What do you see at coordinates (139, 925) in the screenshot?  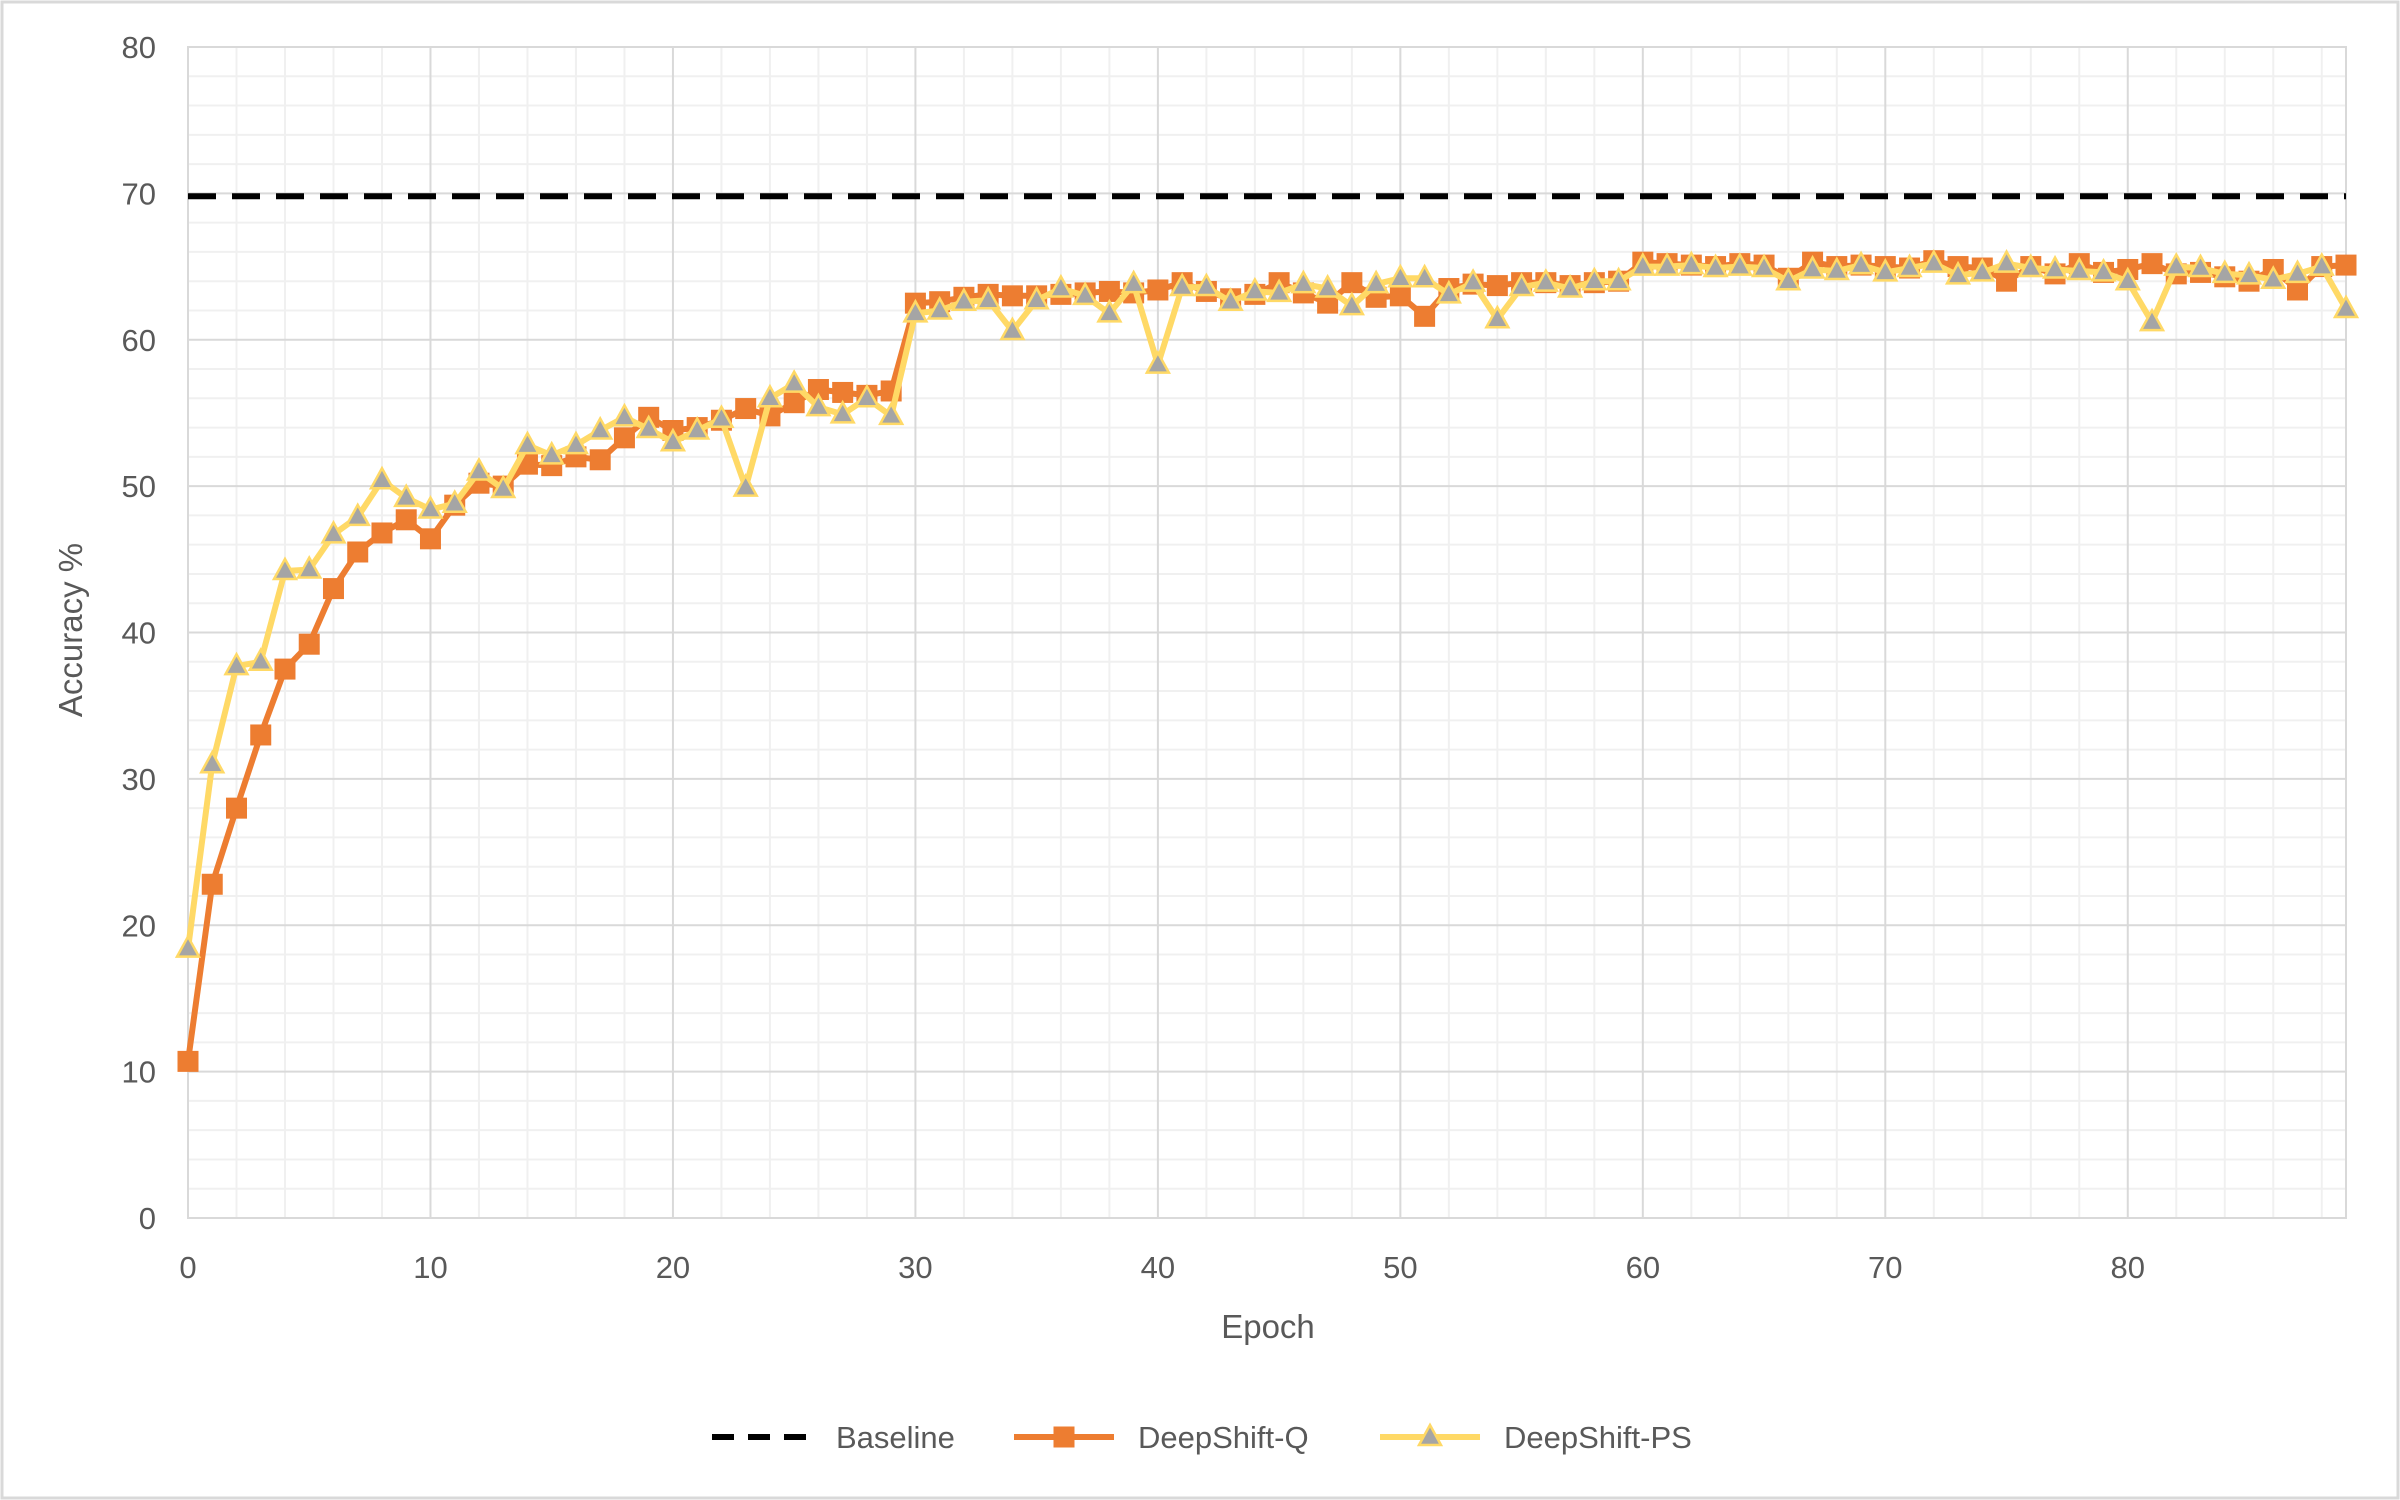 I see `y-tick-label: 20` at bounding box center [139, 925].